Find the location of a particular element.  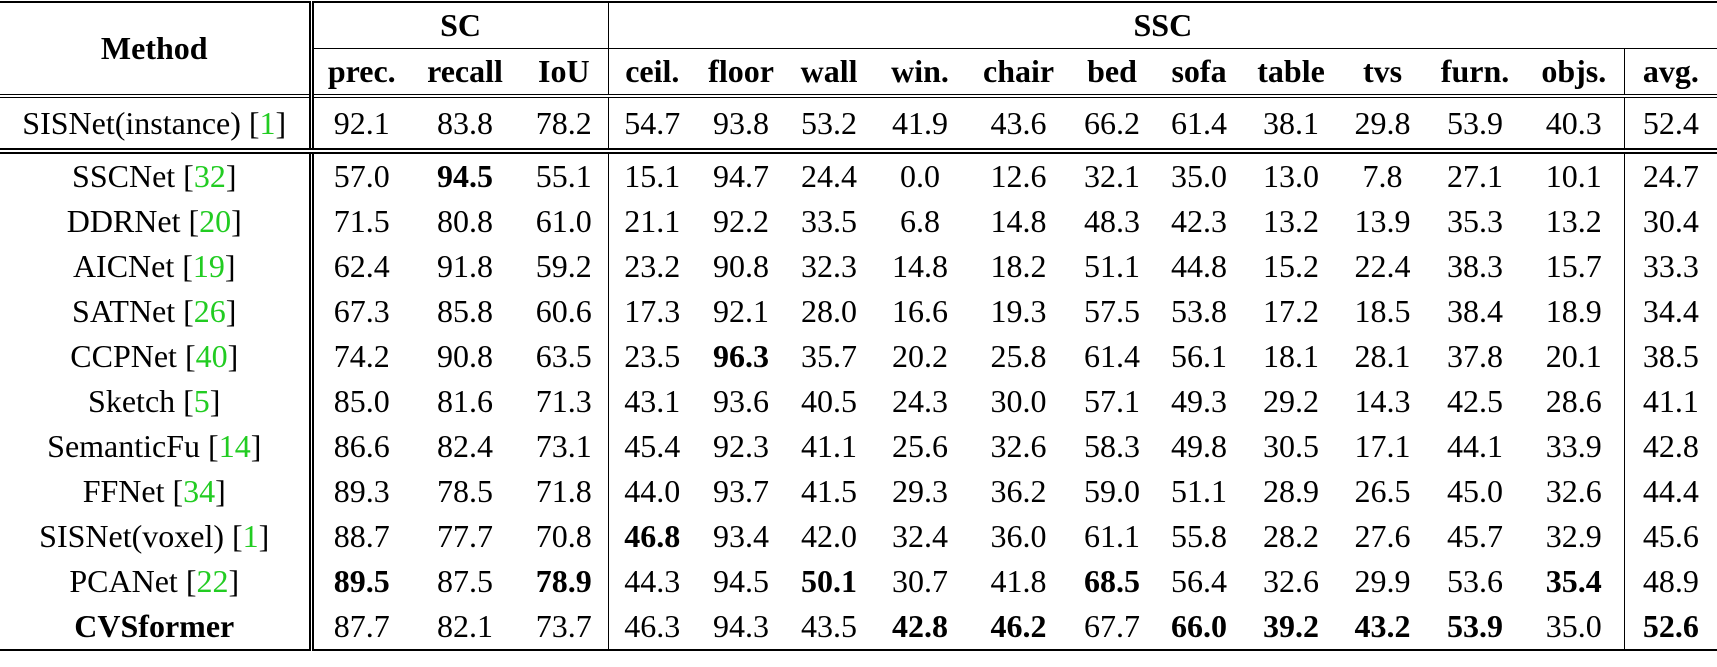

value-cell: 19.3 is located at coordinates (1018, 311).